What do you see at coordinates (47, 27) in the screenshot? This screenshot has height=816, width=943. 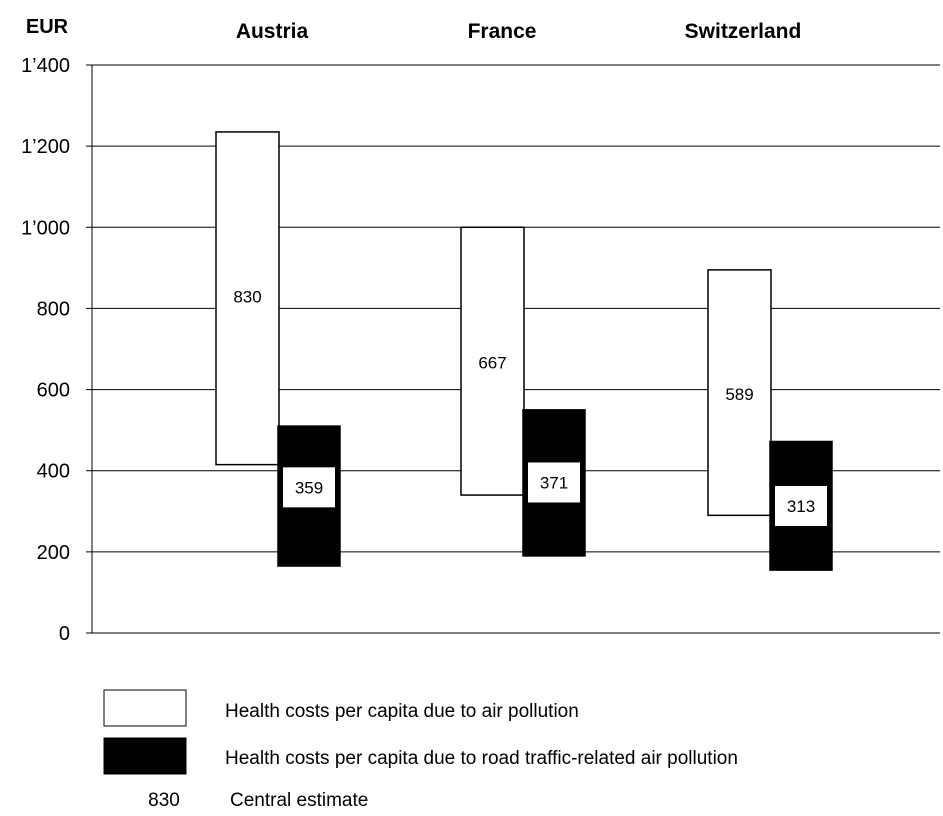 I see `y-axis-label: EUR` at bounding box center [47, 27].